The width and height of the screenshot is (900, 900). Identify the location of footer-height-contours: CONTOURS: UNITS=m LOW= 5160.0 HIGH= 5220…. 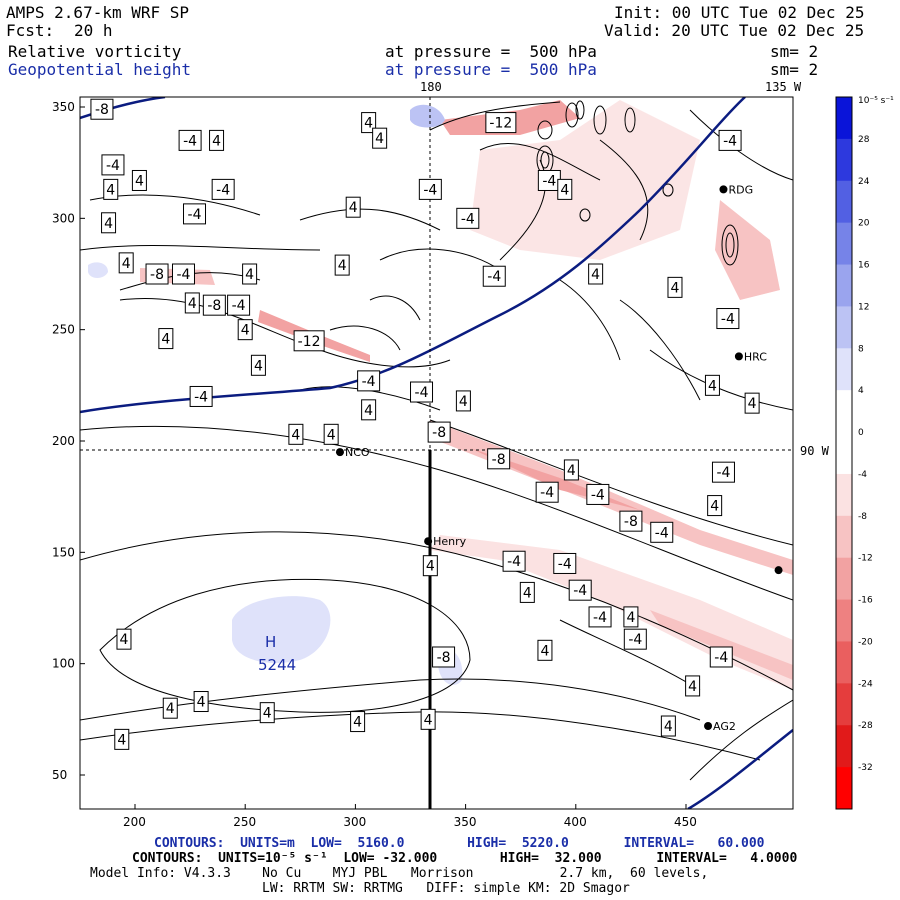
(459, 843).